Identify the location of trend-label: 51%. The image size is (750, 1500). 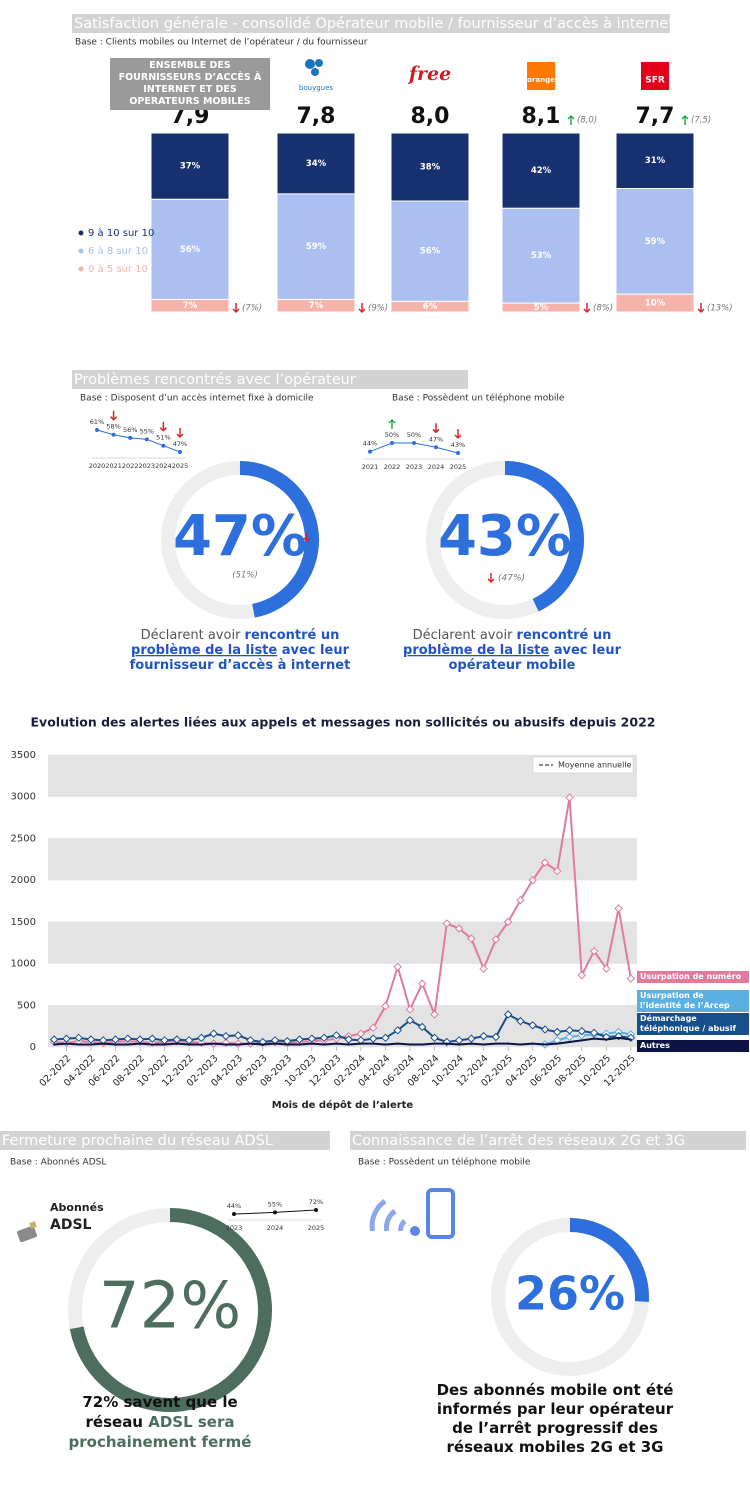
(163, 438).